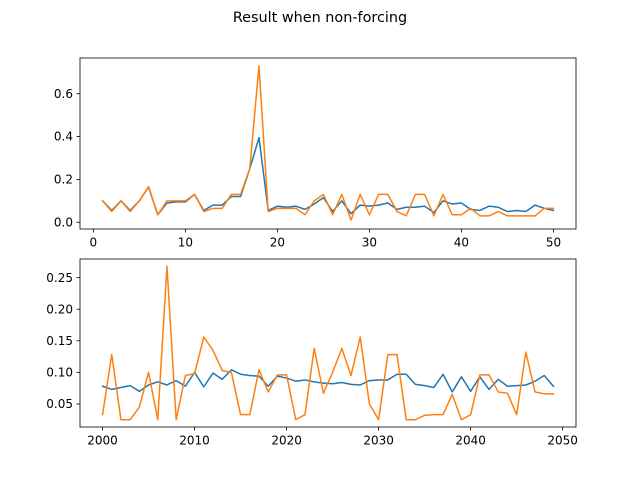 The height and width of the screenshot is (480, 640). I want to click on bottom-x-tick-label: 2020, so click(286, 441).